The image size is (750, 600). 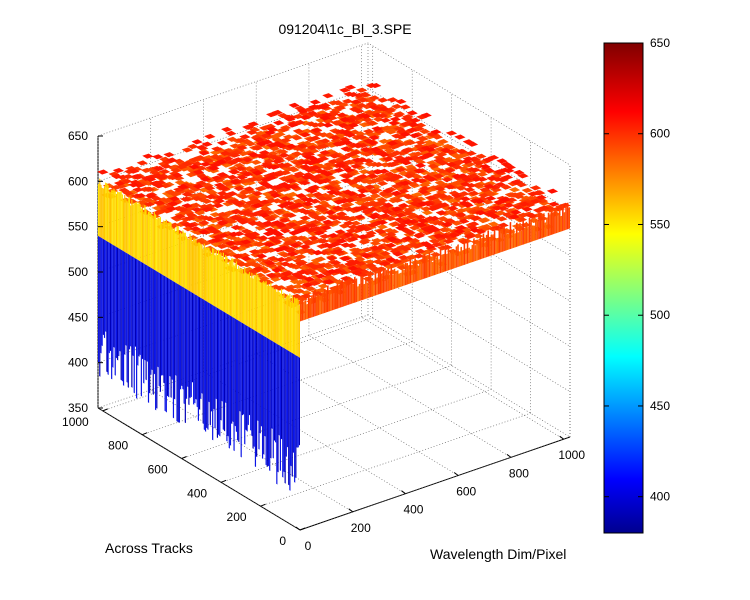 I want to click on grid-line, so click(x=199, y=469).